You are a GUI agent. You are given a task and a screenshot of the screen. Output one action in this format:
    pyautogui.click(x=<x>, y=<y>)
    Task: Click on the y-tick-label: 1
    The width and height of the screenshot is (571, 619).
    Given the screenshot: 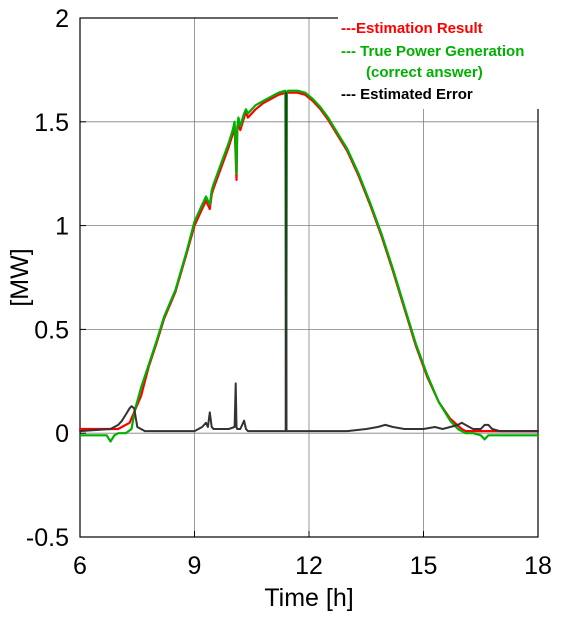 What is the action you would take?
    pyautogui.click(x=62, y=227)
    